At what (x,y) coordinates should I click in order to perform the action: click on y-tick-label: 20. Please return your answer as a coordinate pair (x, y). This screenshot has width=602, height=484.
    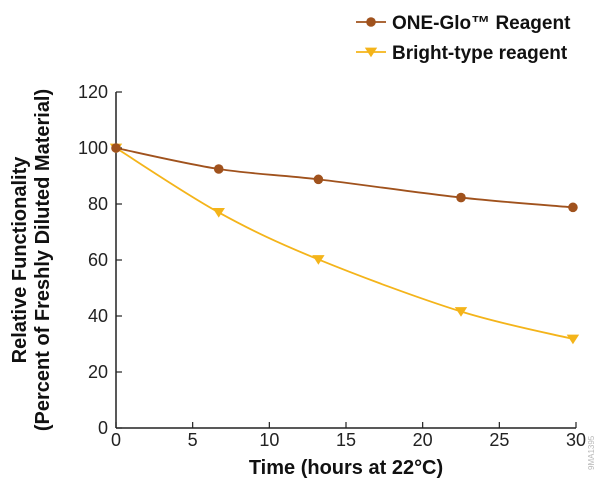
    Looking at the image, I should click on (98, 372).